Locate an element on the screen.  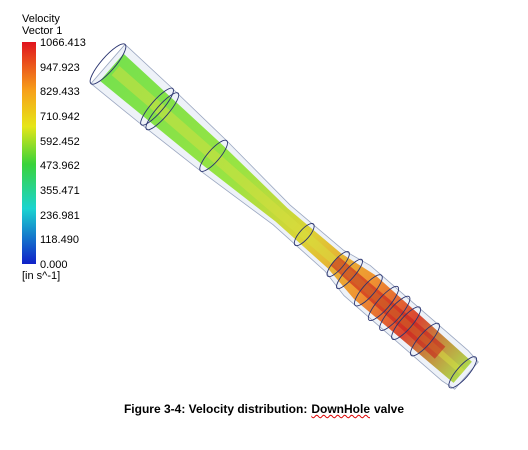
legend-label: 236.981 is located at coordinates (60, 215).